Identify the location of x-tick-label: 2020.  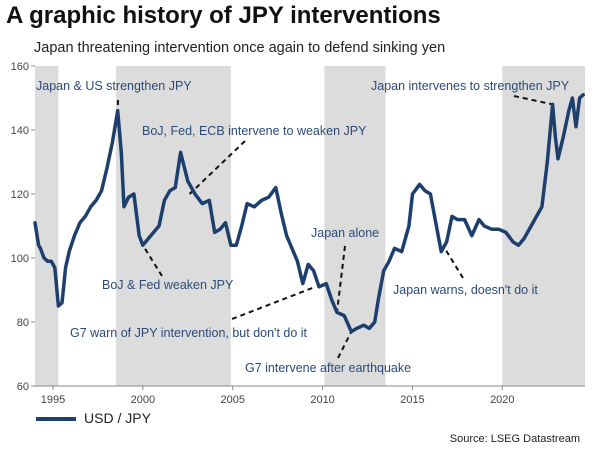
(502, 400).